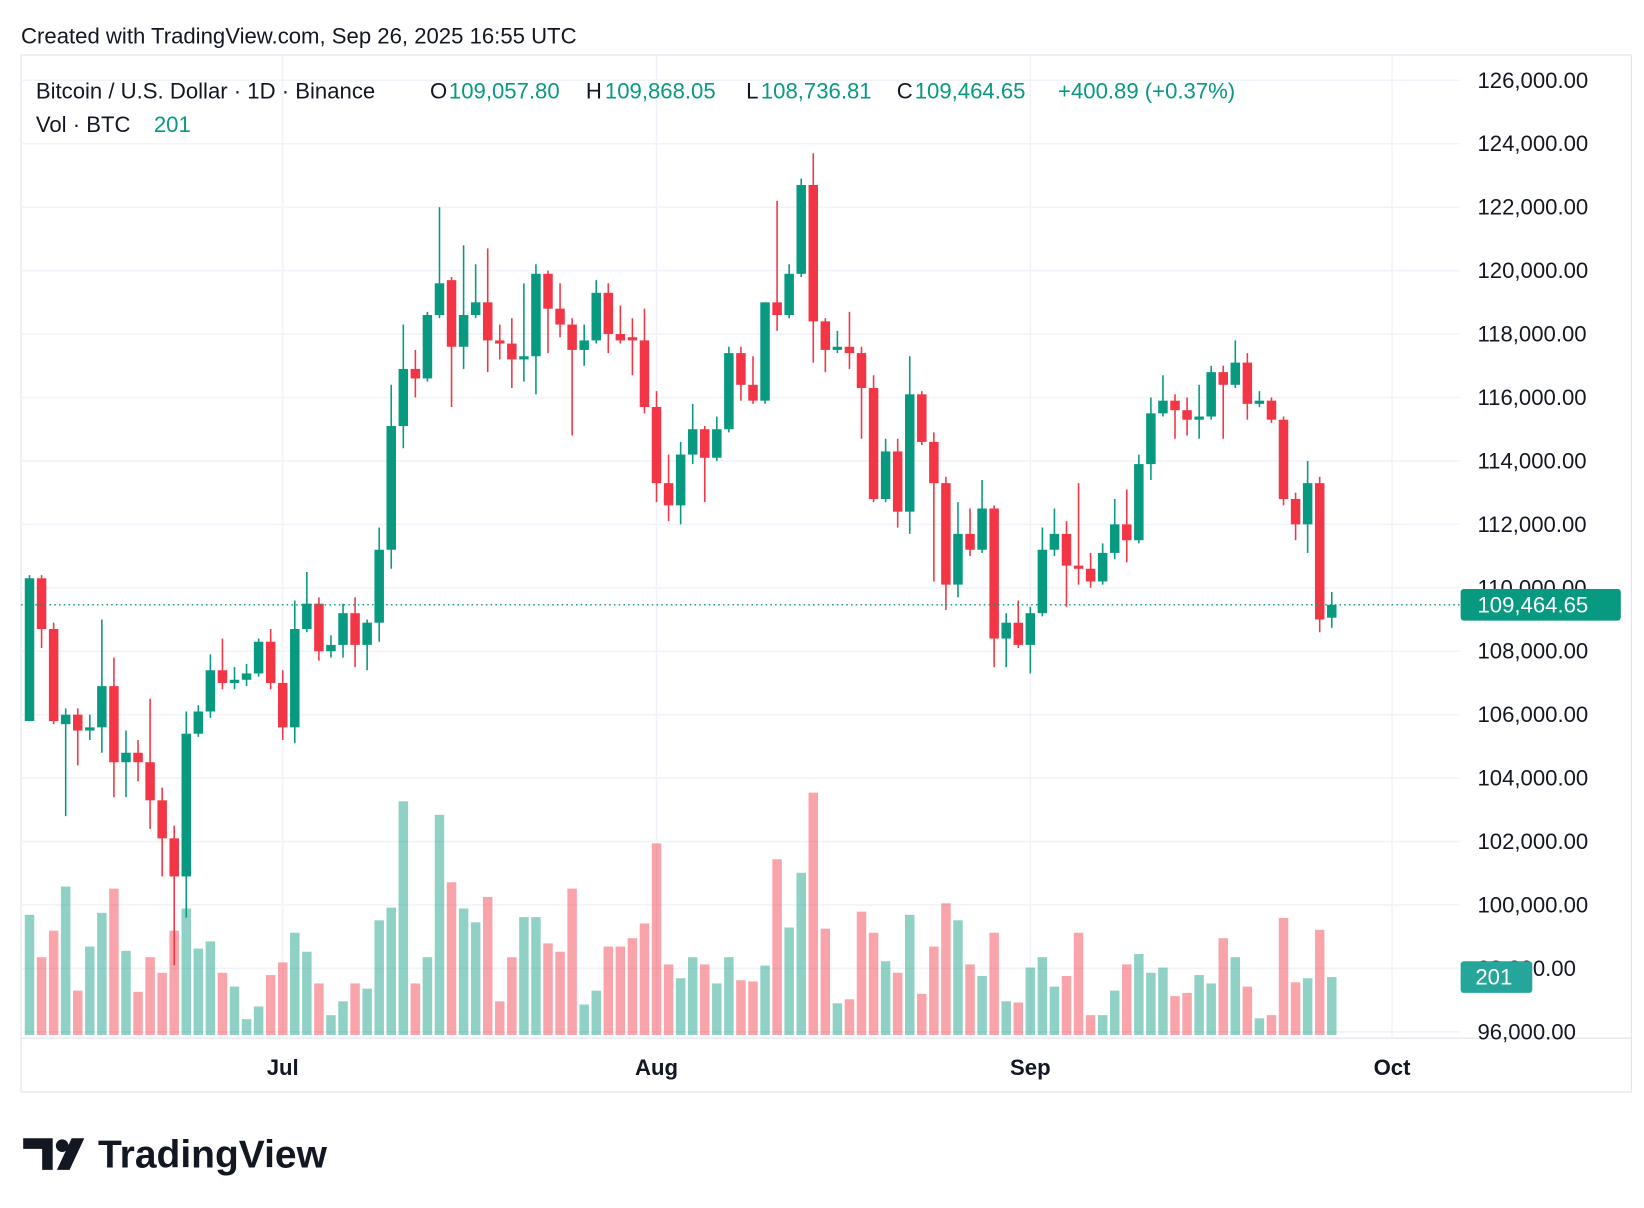  What do you see at coordinates (1531, 334) in the screenshot?
I see `y-tick-label: 118,000.00` at bounding box center [1531, 334].